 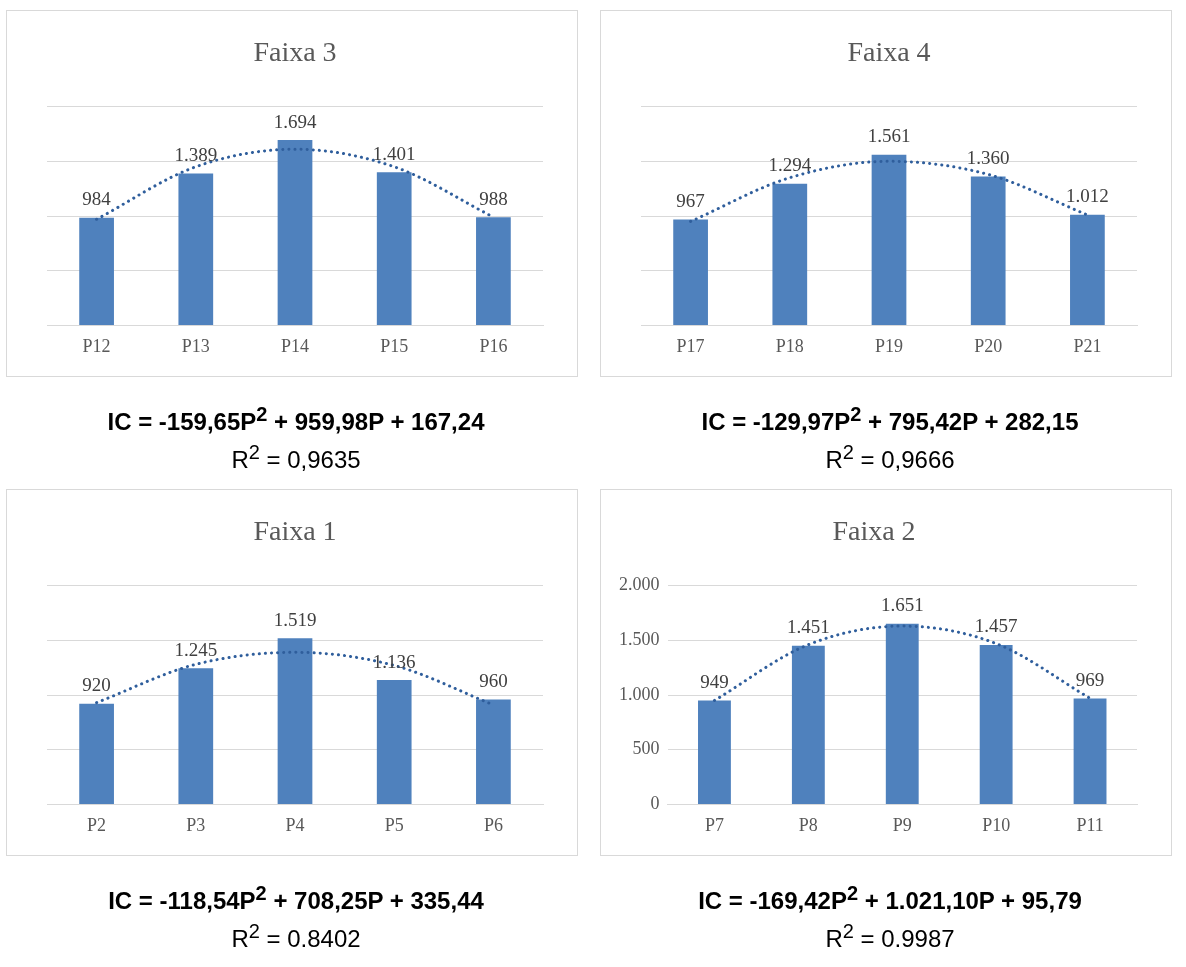 I want to click on x-tick-label: P8, so click(x=808, y=824).